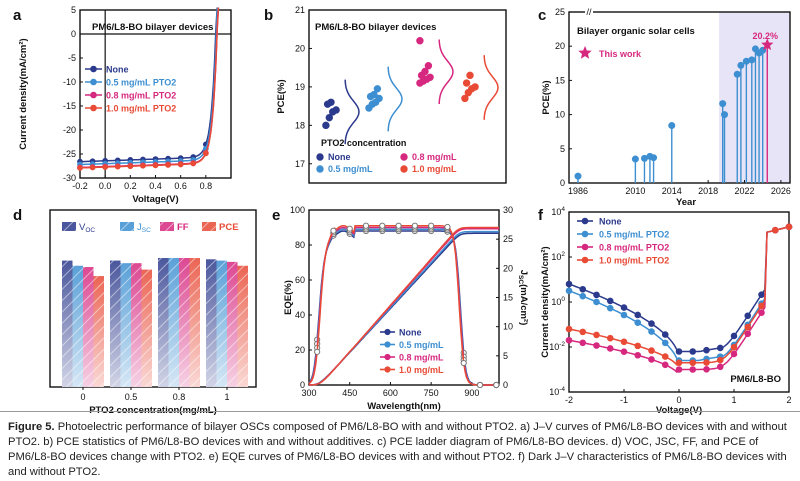 This screenshot has height=481, width=800. Describe the element at coordinates (508, 327) in the screenshot. I see `panel-e-y2tick-label: 10` at that location.